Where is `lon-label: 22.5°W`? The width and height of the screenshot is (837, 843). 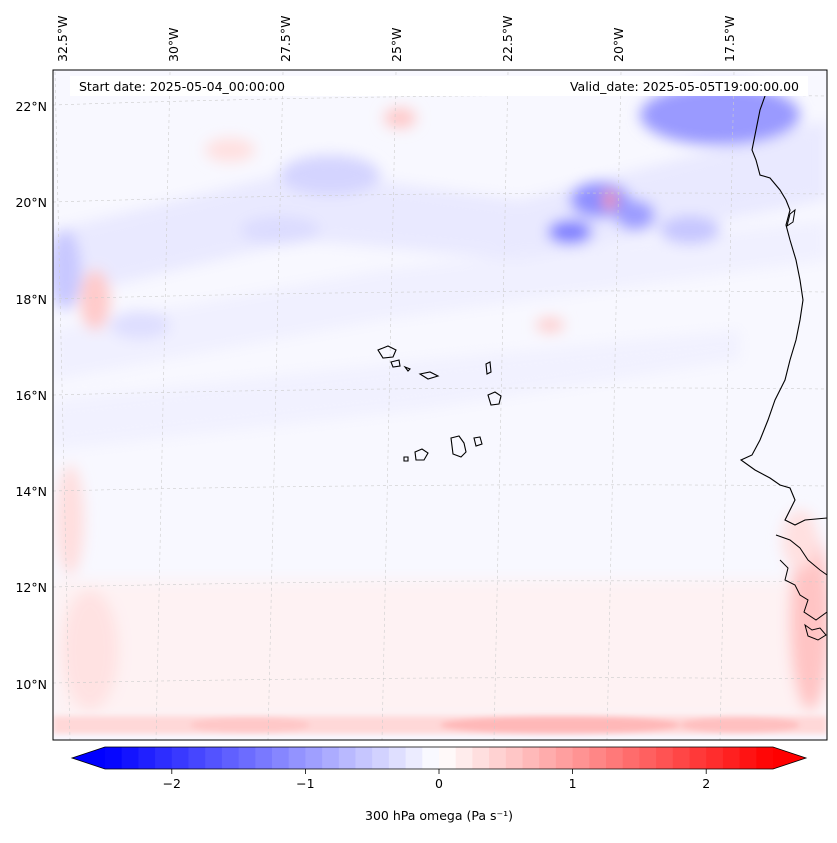
lon-label: 22.5°W is located at coordinates (507, 39).